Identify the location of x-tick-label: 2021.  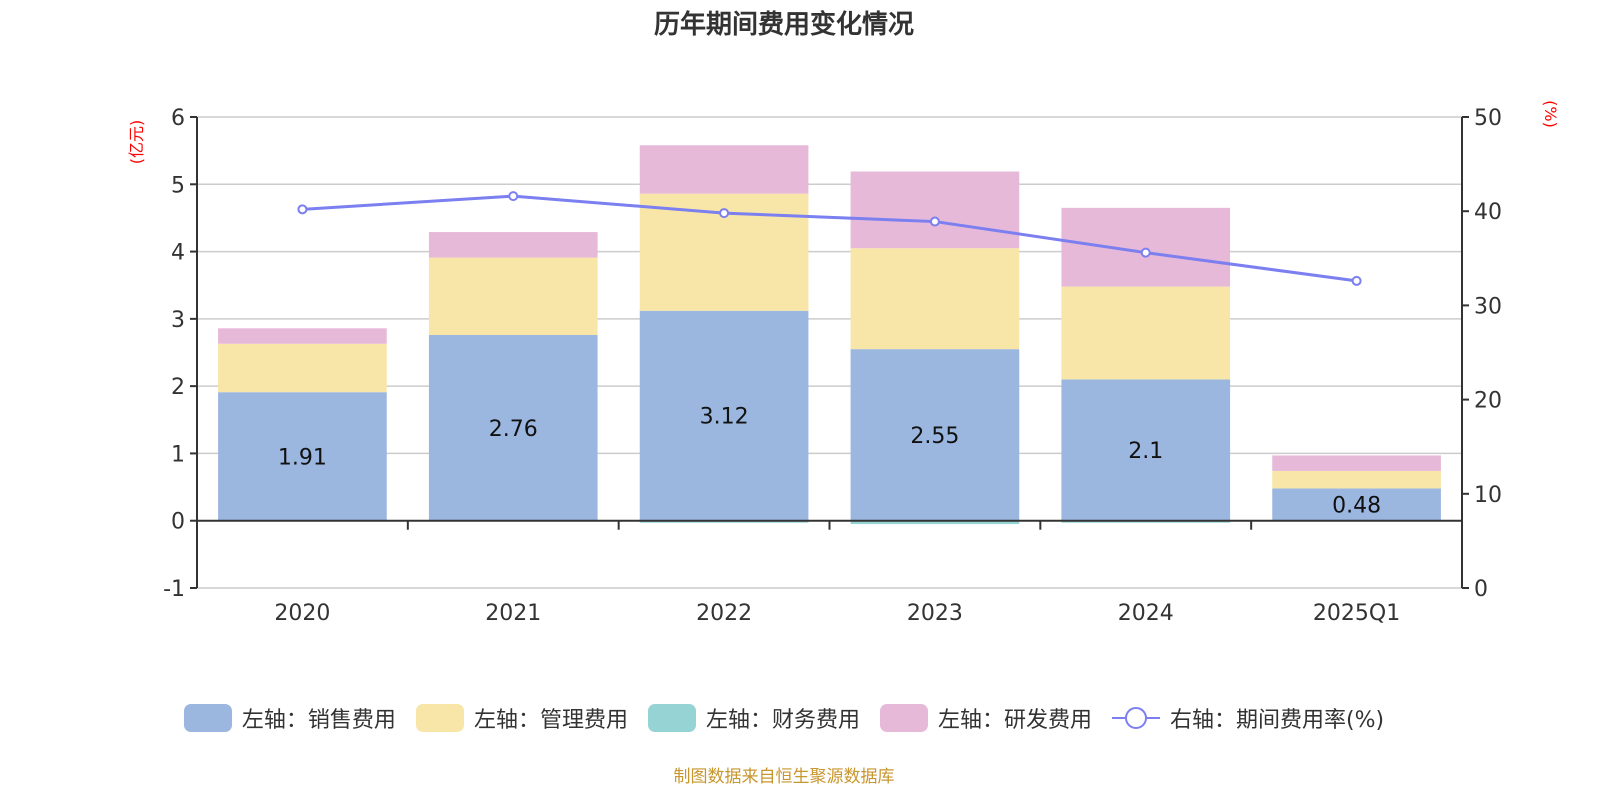
(513, 613).